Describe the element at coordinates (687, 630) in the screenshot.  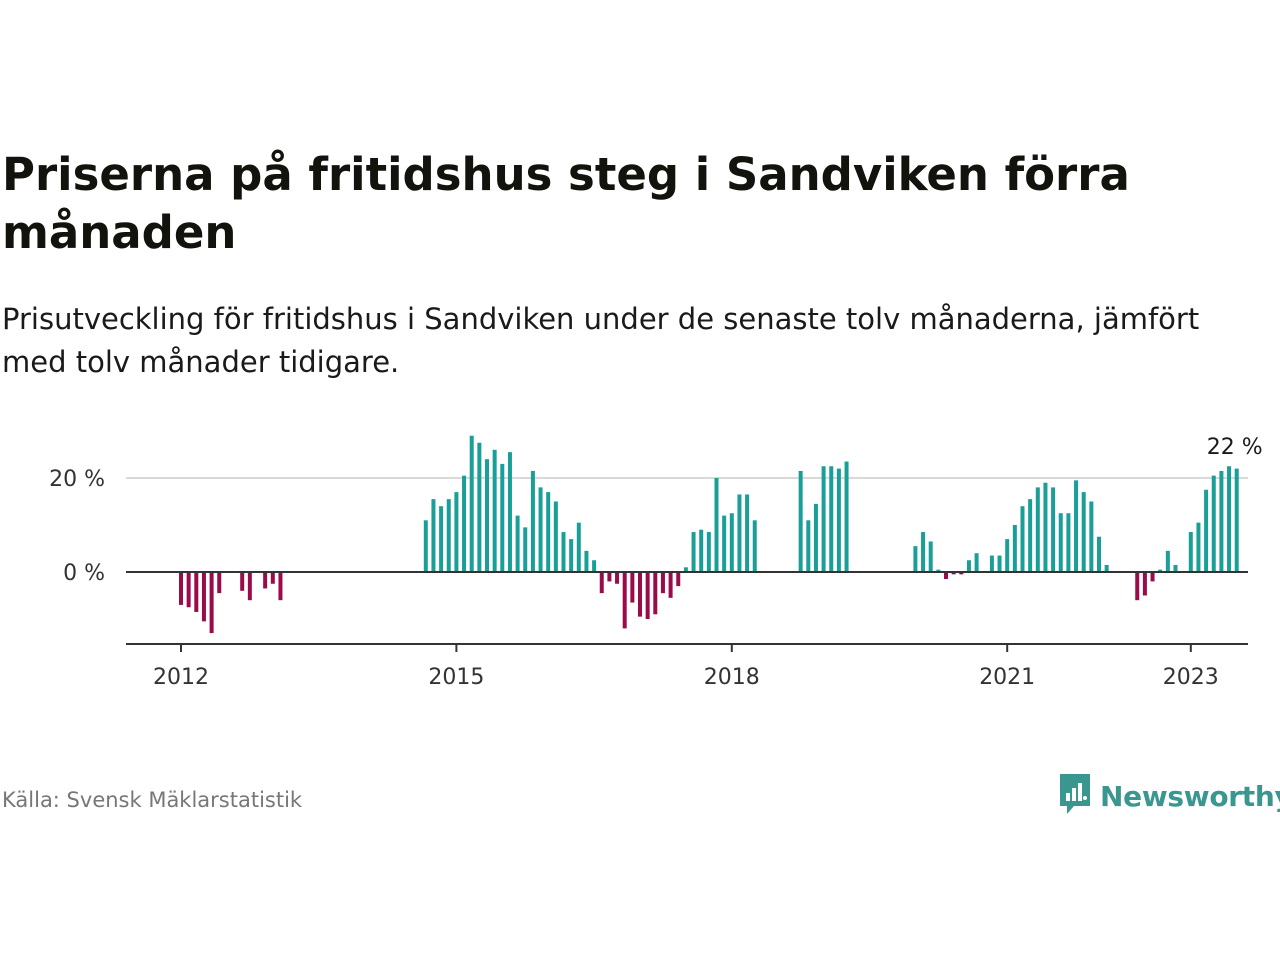
I see `x-axis: 2012 2015 2018 2021 2023` at that location.